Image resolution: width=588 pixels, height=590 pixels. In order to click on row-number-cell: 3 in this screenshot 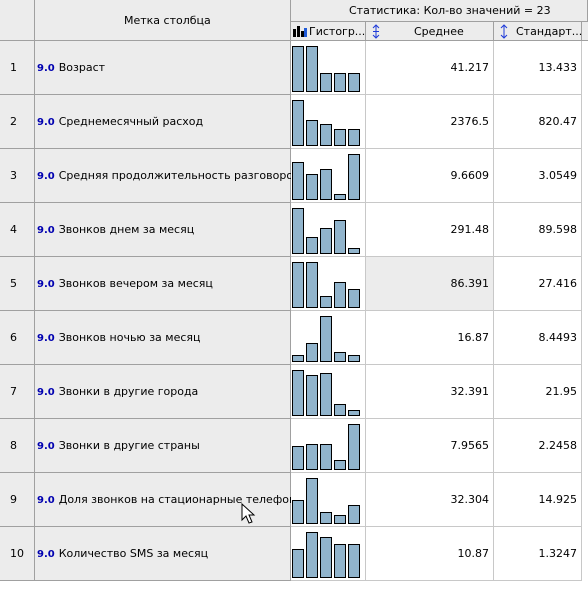, I will do `click(17, 176)`.